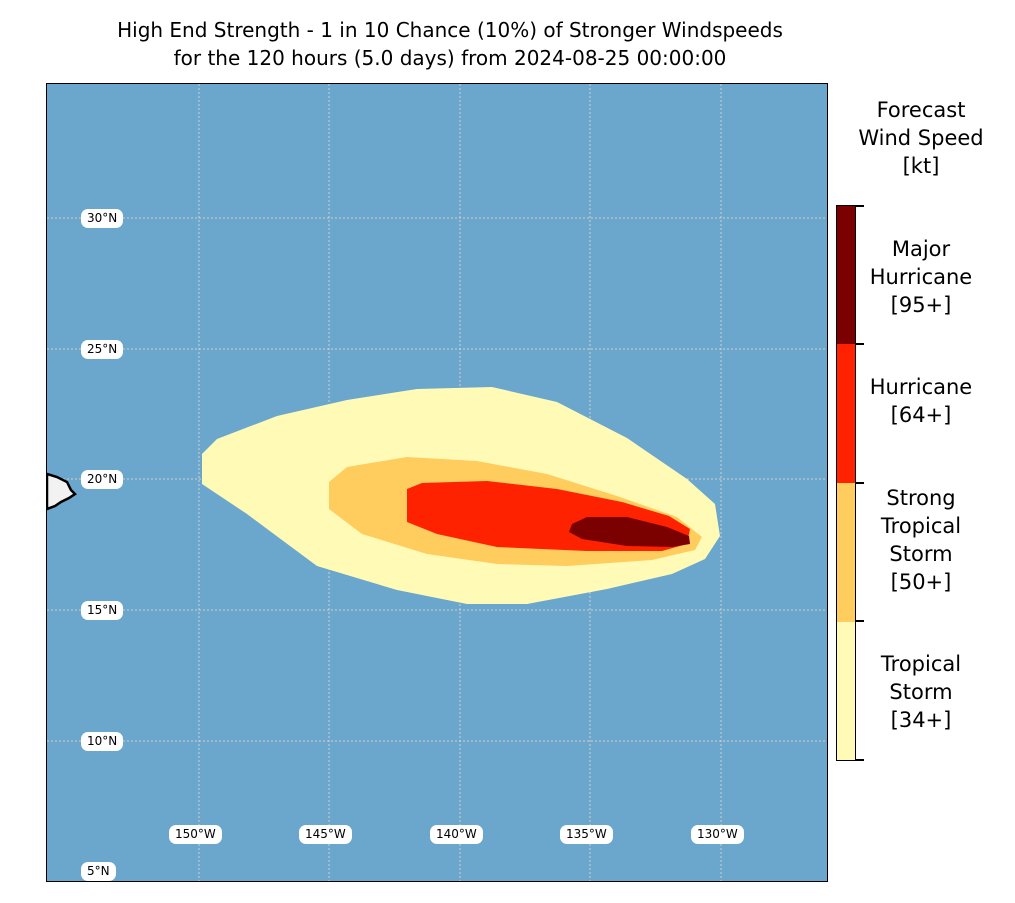  What do you see at coordinates (921, 582) in the screenshot?
I see `legend-strong-ts-line4: [50+]` at bounding box center [921, 582].